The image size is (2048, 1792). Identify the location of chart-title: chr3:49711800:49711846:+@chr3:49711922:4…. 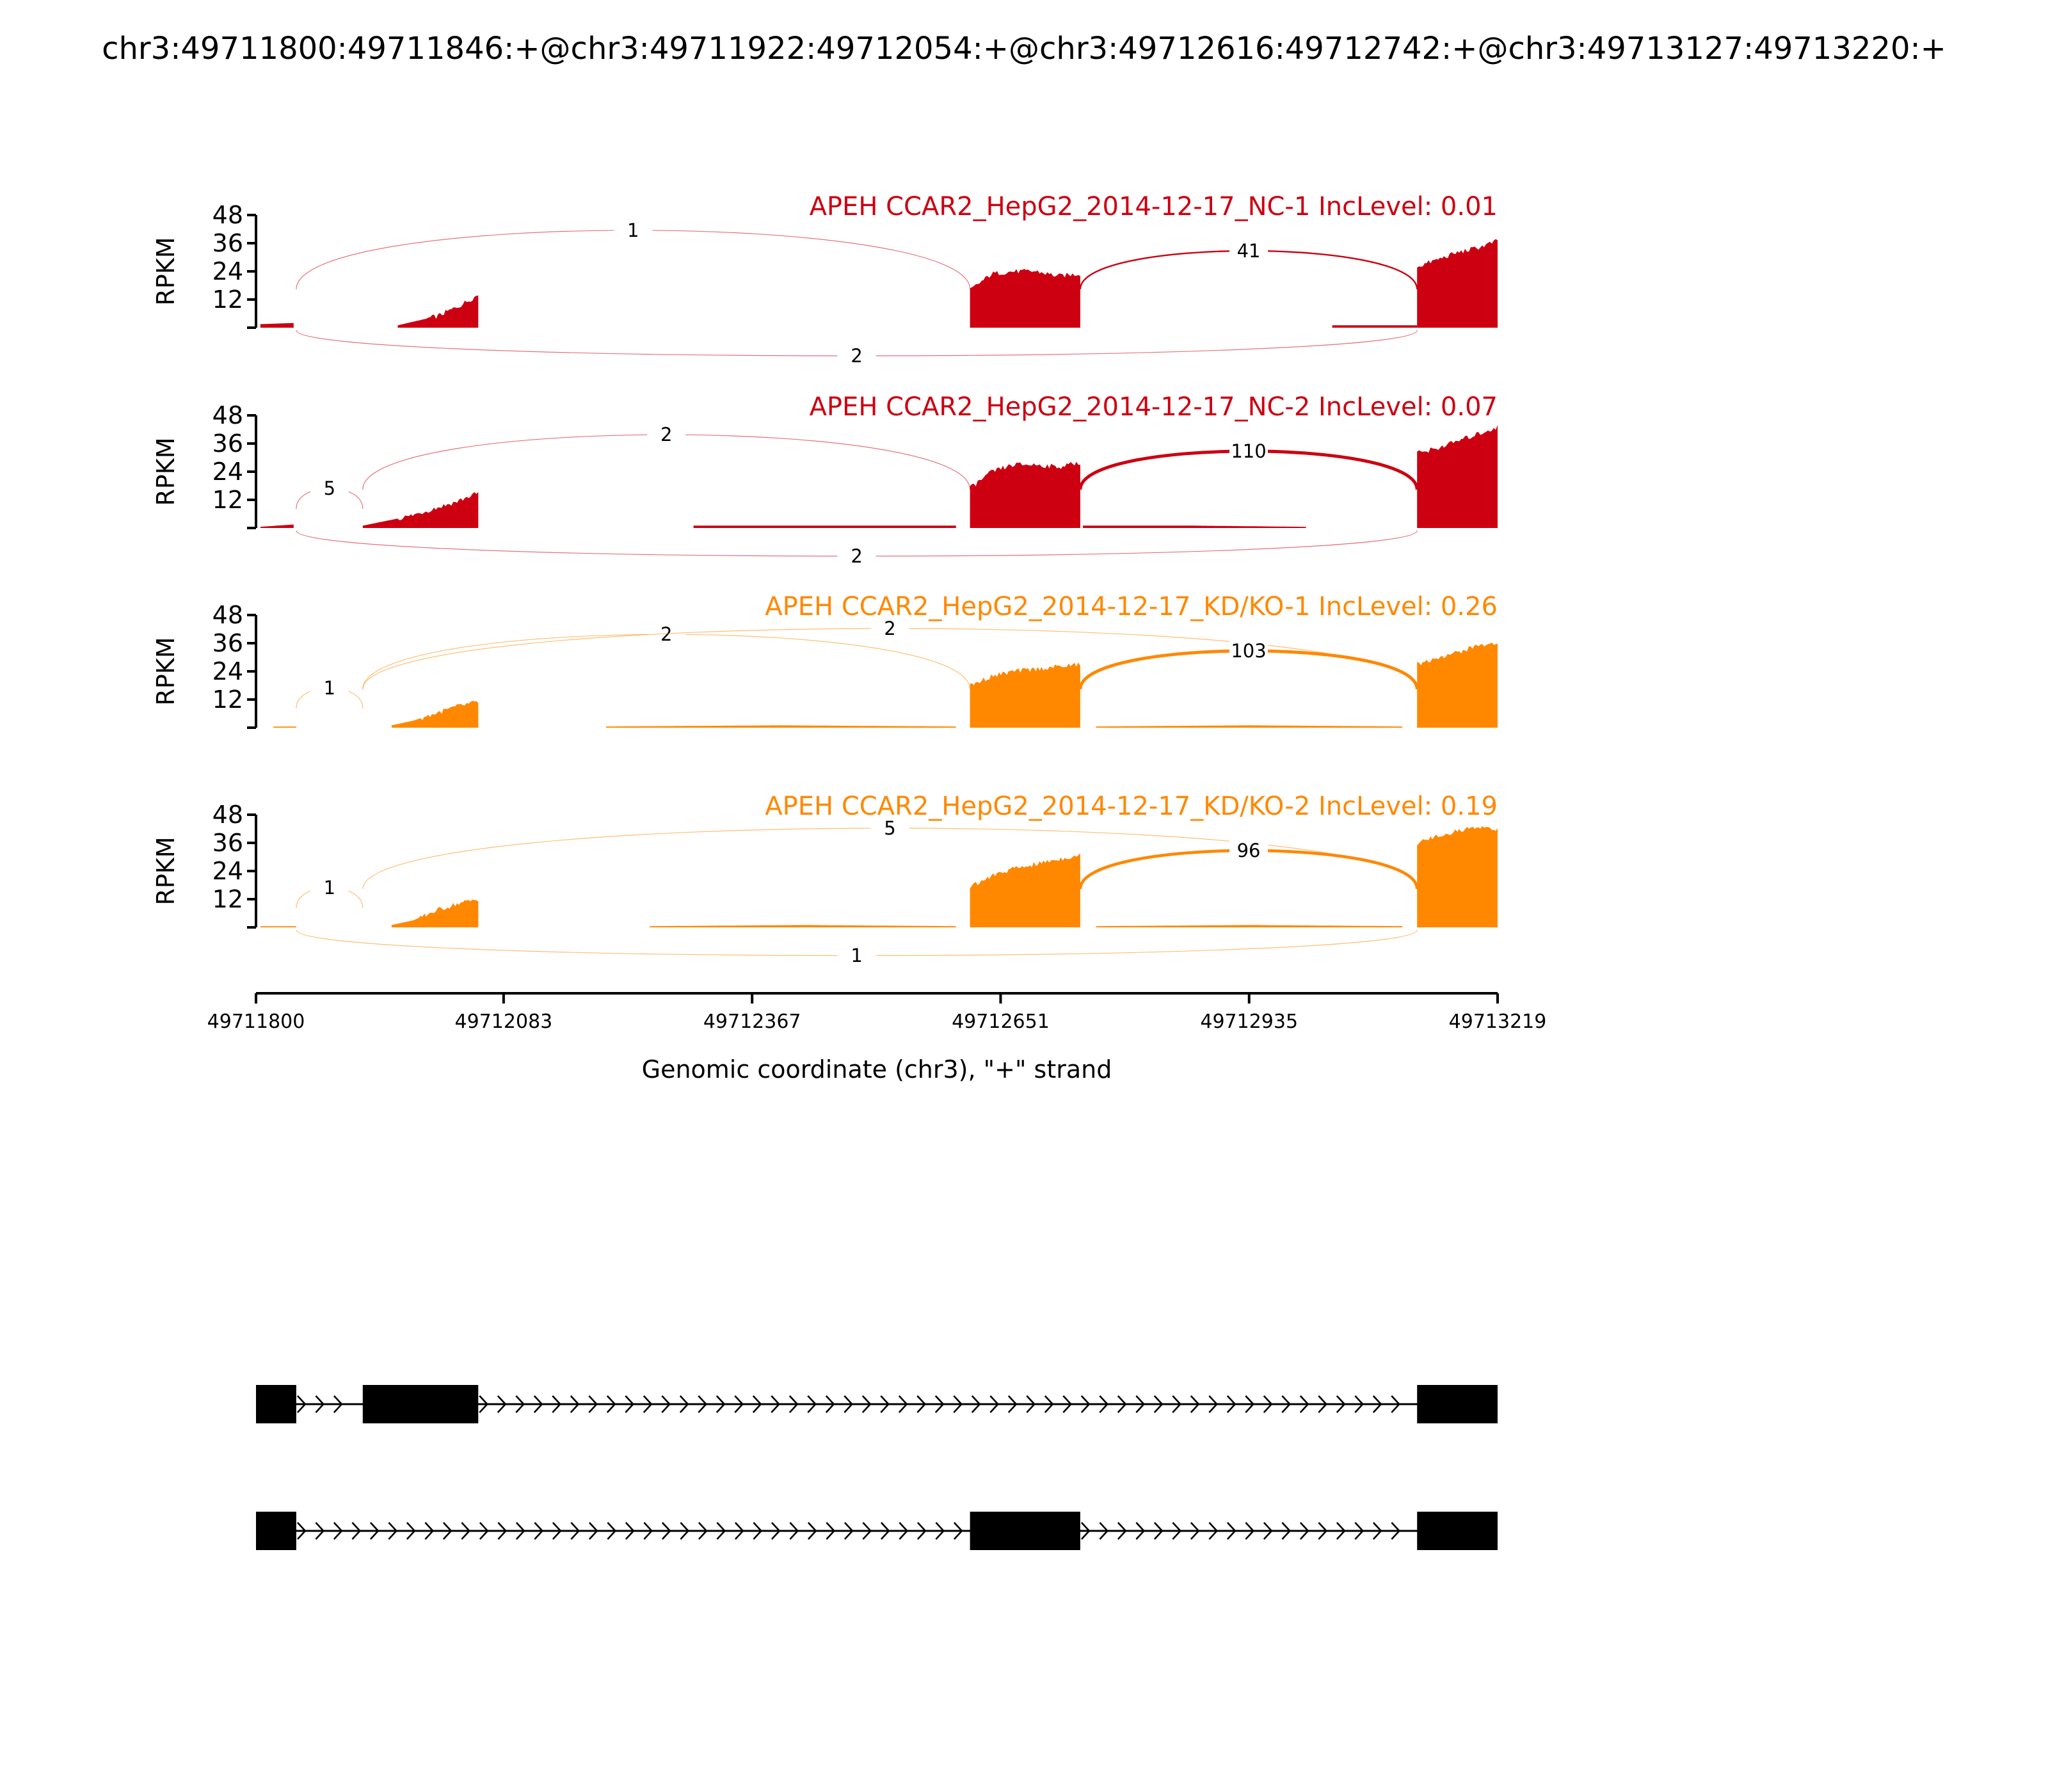
(1024, 49).